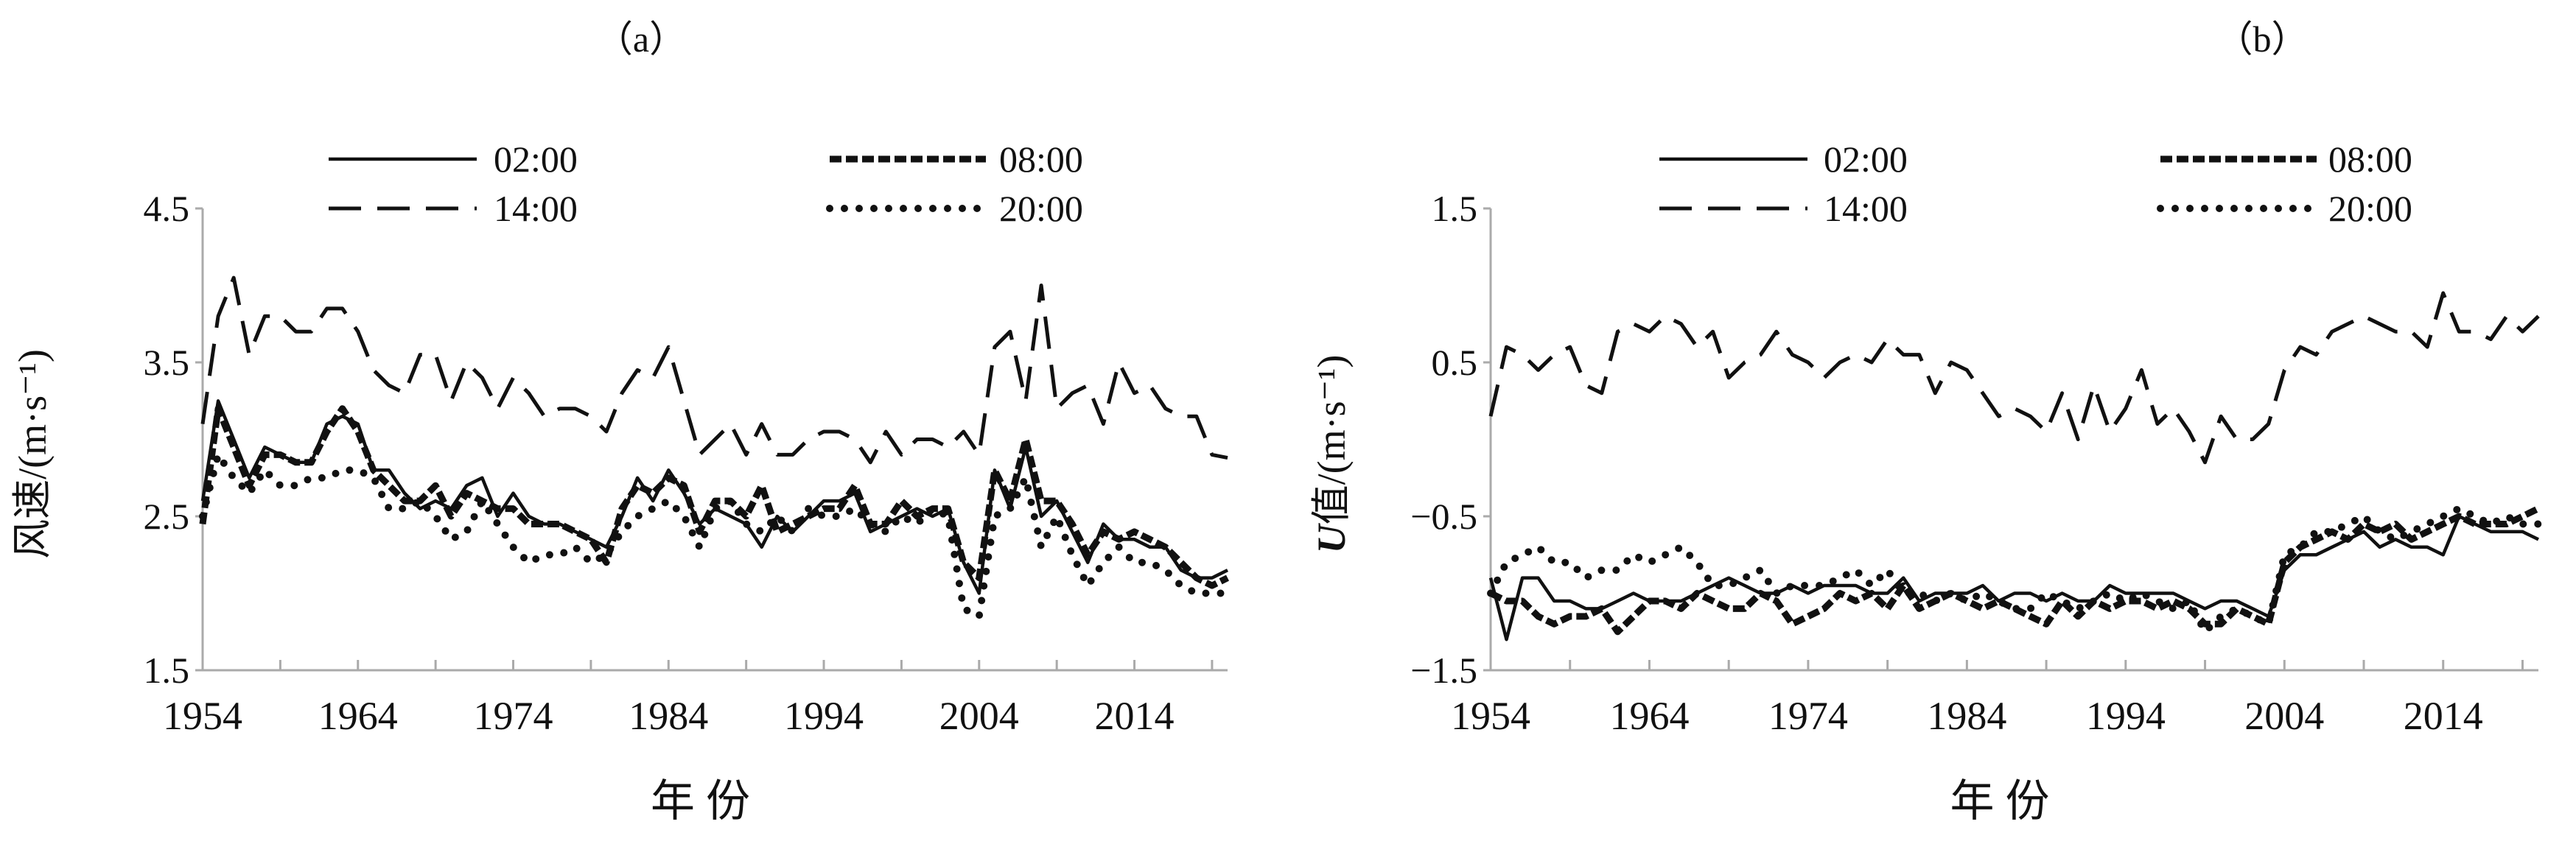  Describe the element at coordinates (641, 39) in the screenshot. I see `chart-title: （a）` at that location.